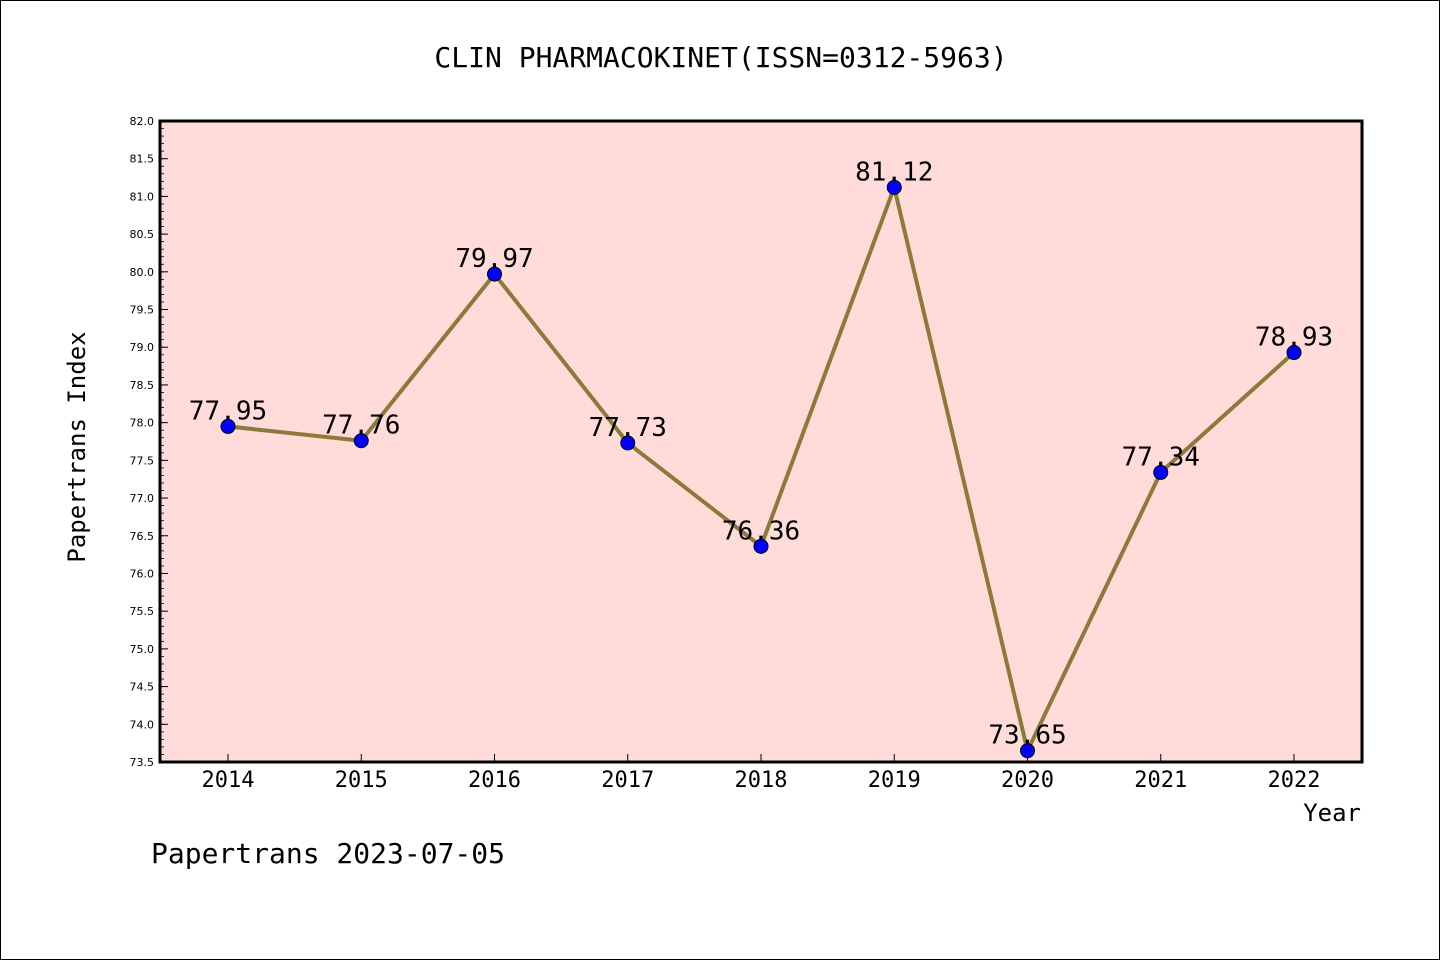  I want to click on data-label: 77.95, so click(228, 411).